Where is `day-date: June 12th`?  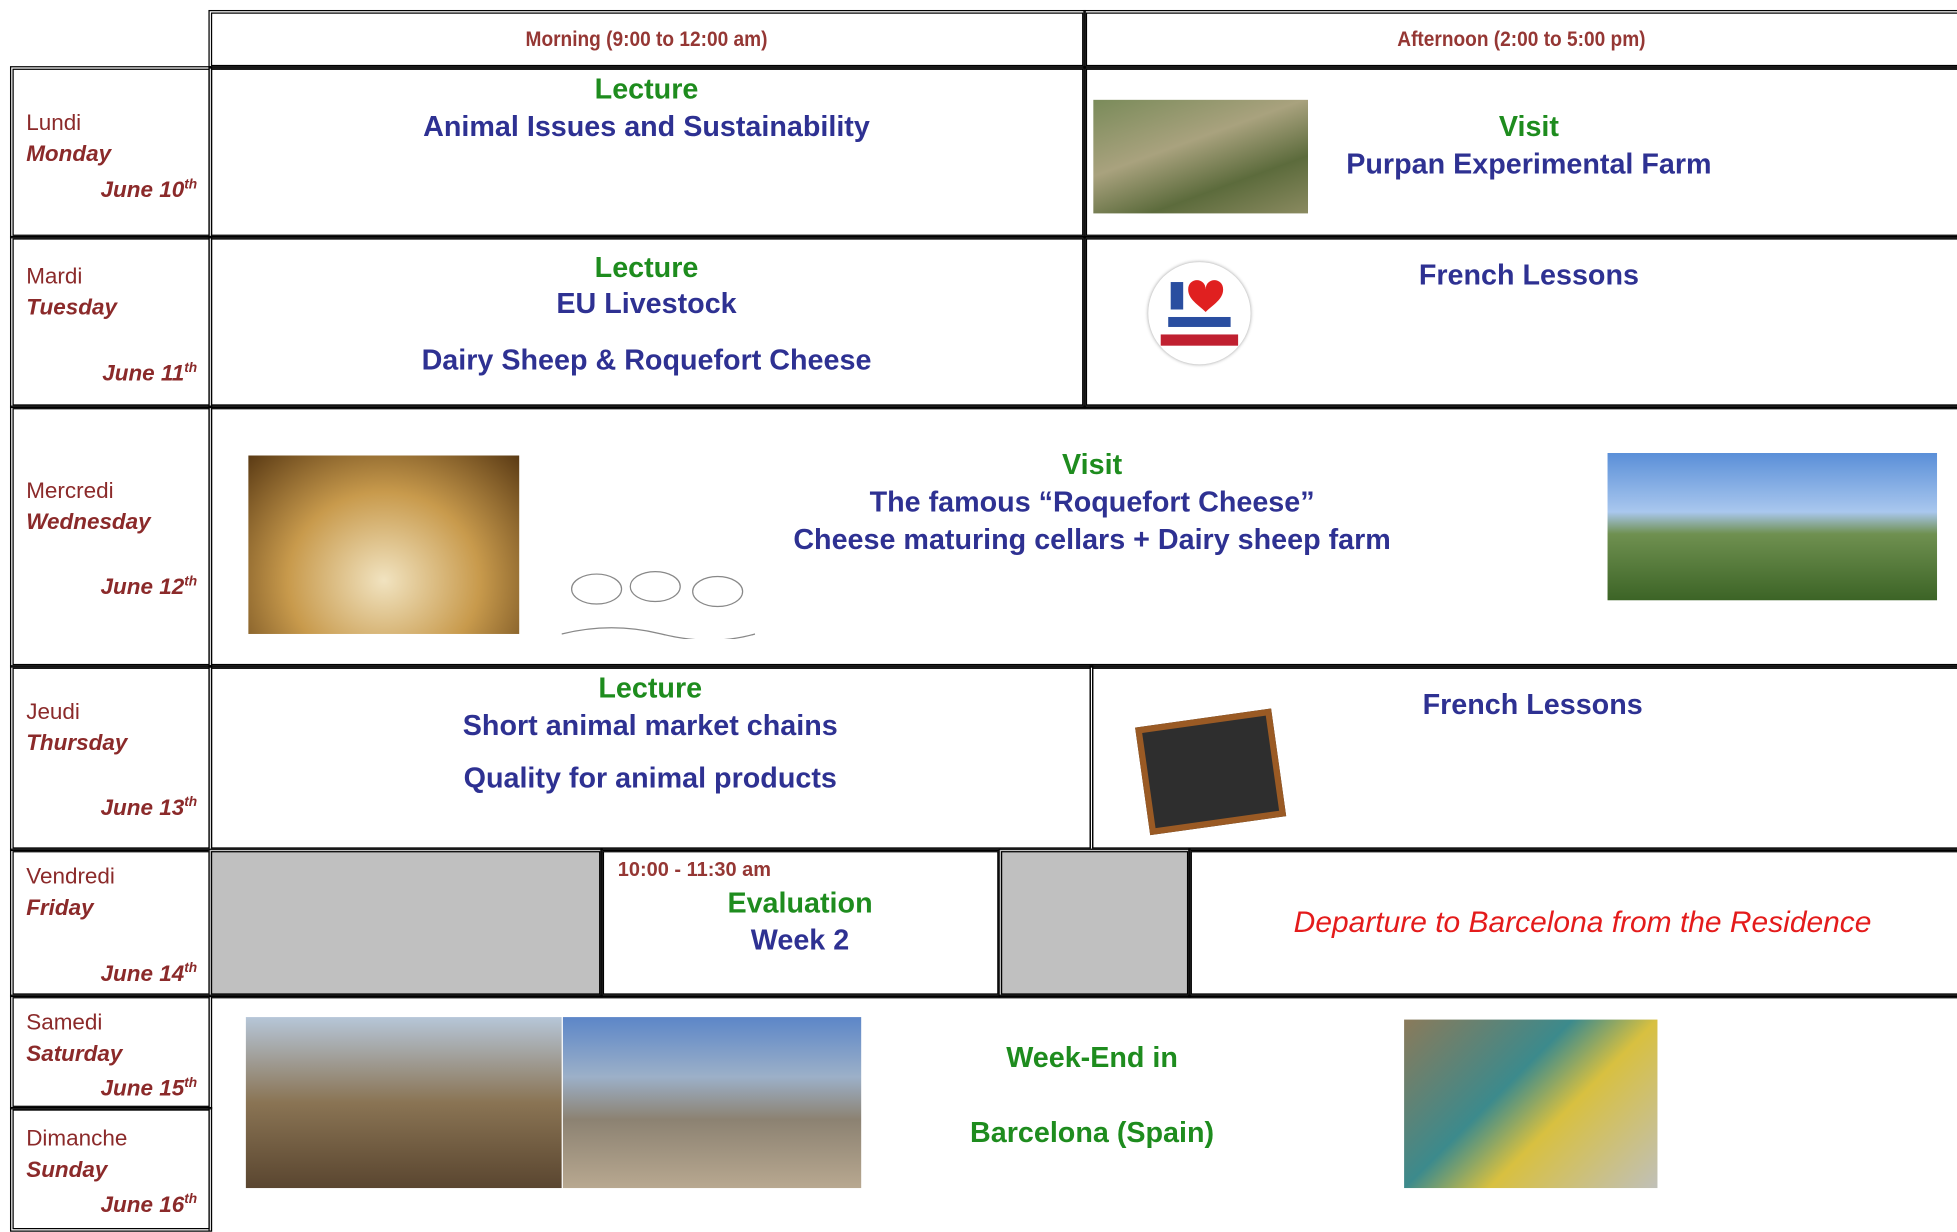 day-date: June 12th is located at coordinates (149, 584).